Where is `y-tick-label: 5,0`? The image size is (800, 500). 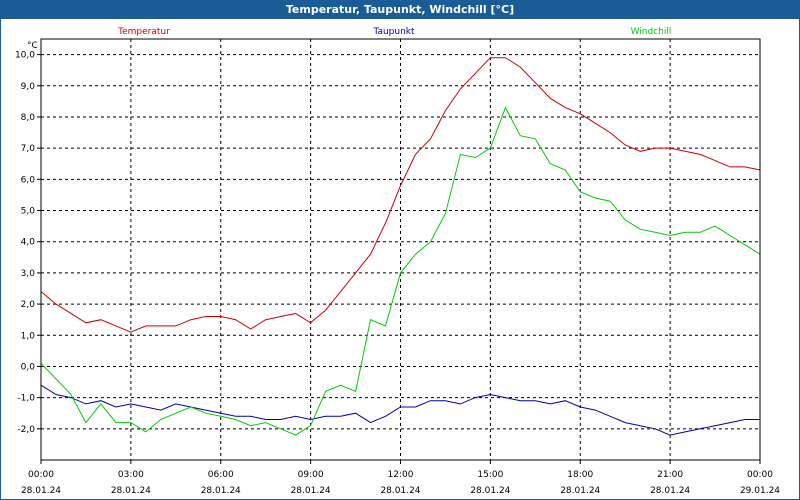
y-tick-label: 5,0 is located at coordinates (28, 212).